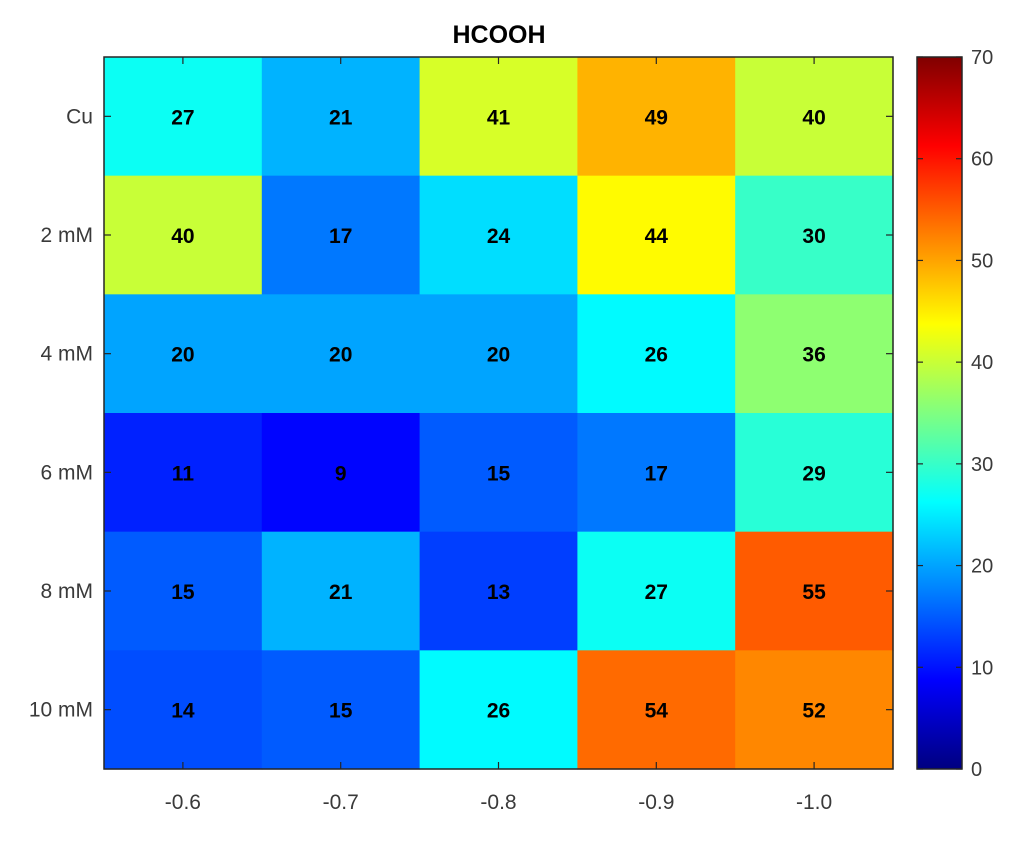 This screenshot has height=853, width=1024. I want to click on y-tick-label: Cu, so click(79, 116).